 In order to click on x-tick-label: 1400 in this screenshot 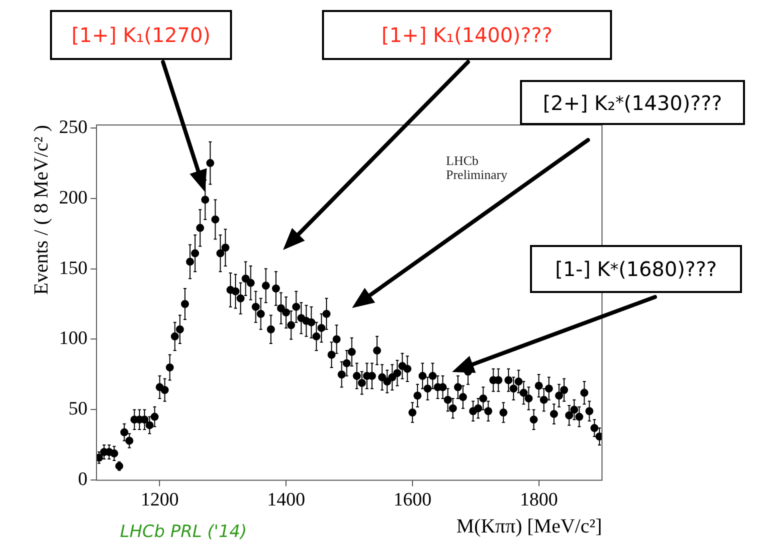, I will do `click(286, 500)`.